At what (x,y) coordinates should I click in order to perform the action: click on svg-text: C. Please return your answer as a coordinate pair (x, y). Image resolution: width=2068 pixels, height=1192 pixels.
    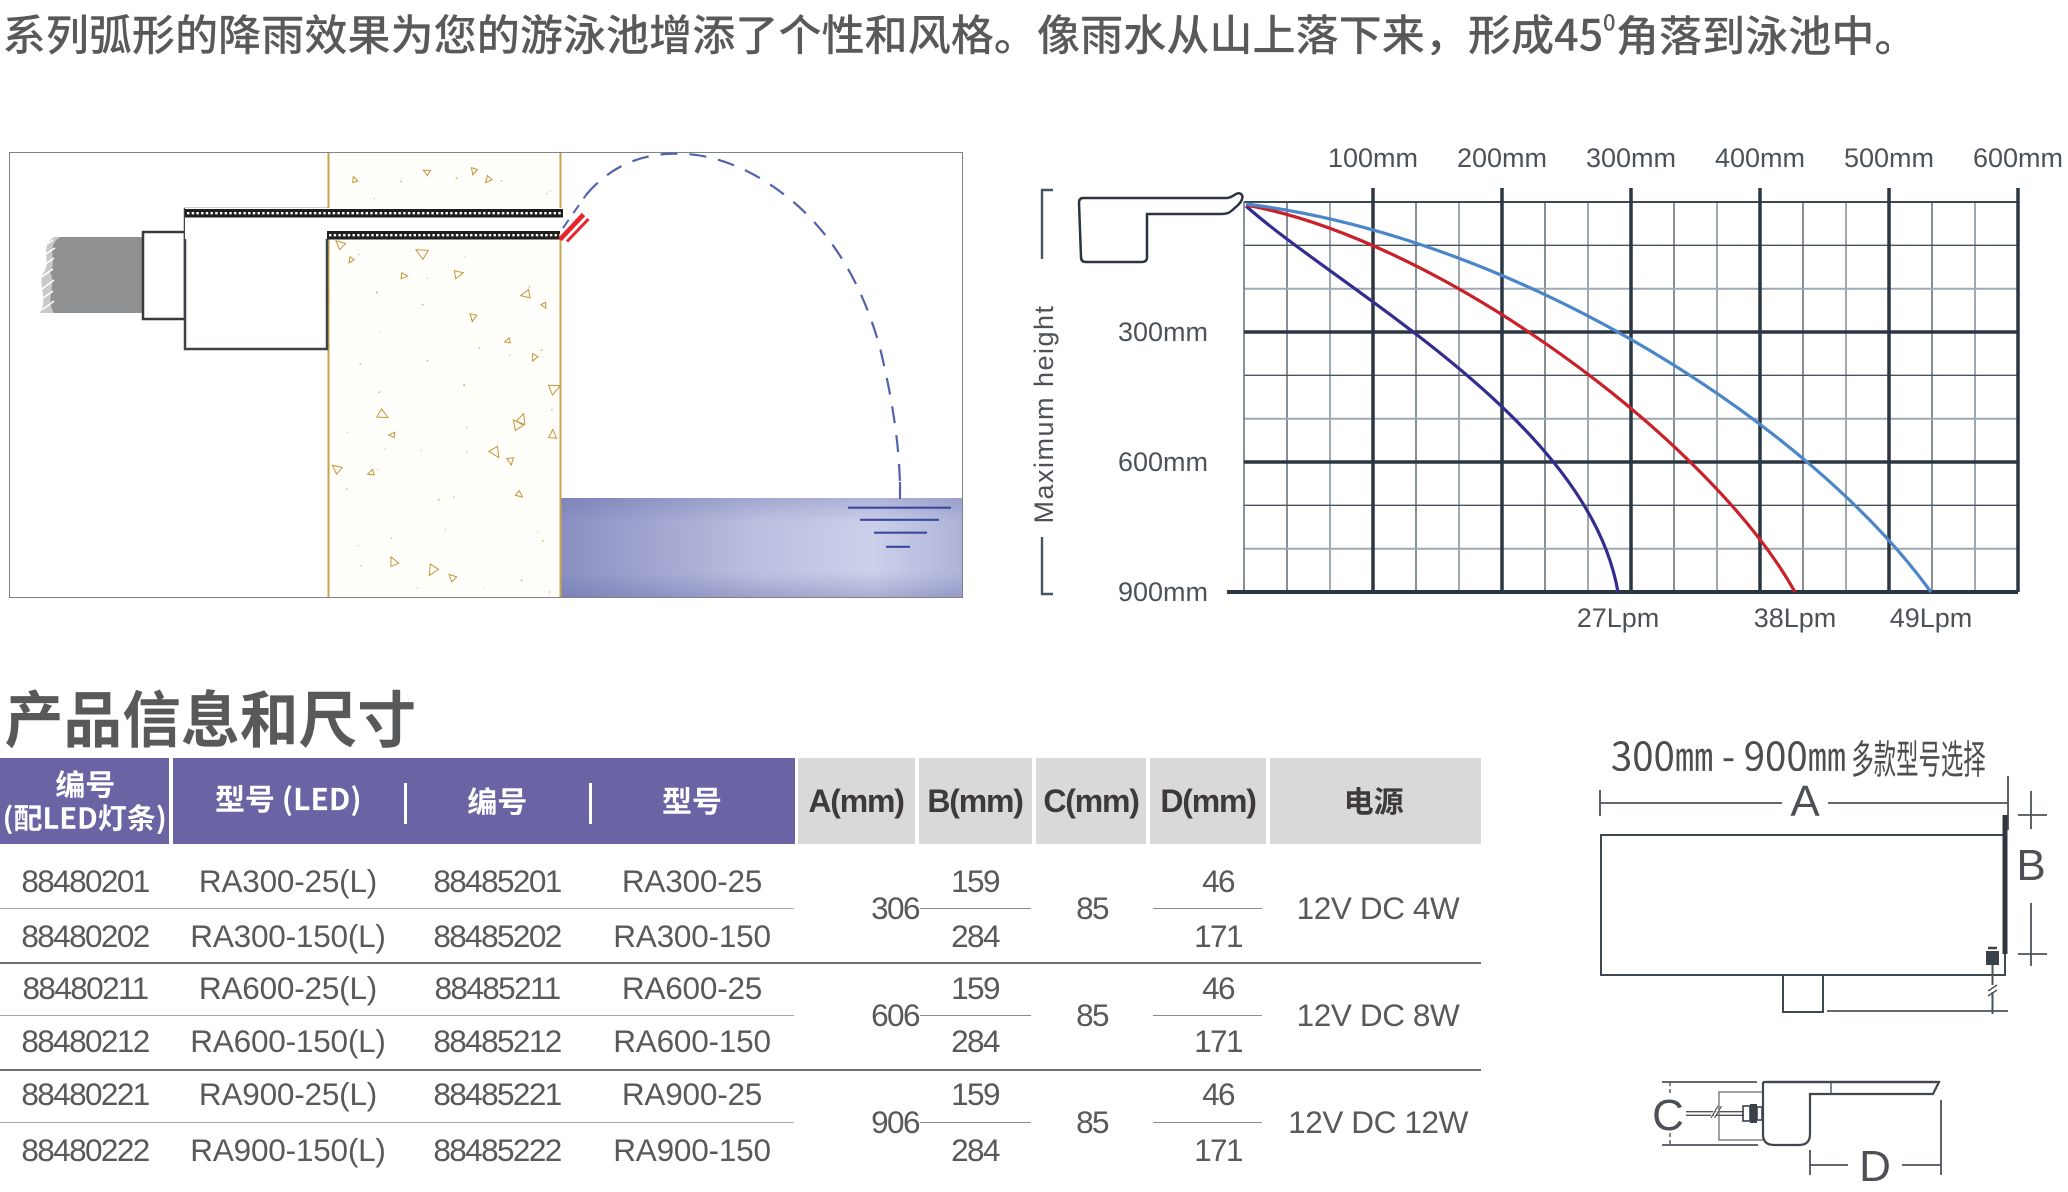
    Looking at the image, I should click on (1668, 1115).